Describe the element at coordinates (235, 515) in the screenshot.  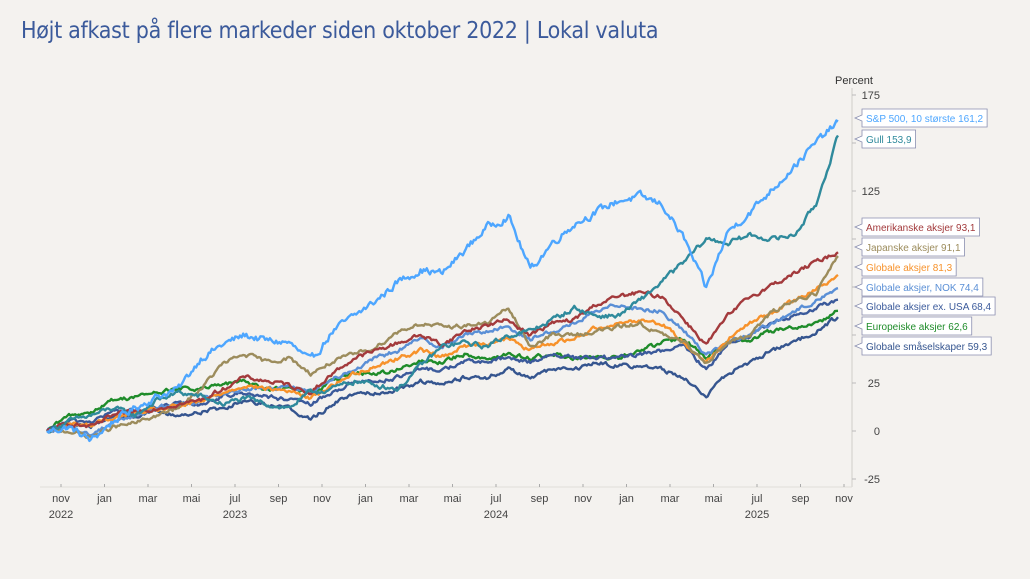
I see `x-tick-year-label: 2023` at that location.